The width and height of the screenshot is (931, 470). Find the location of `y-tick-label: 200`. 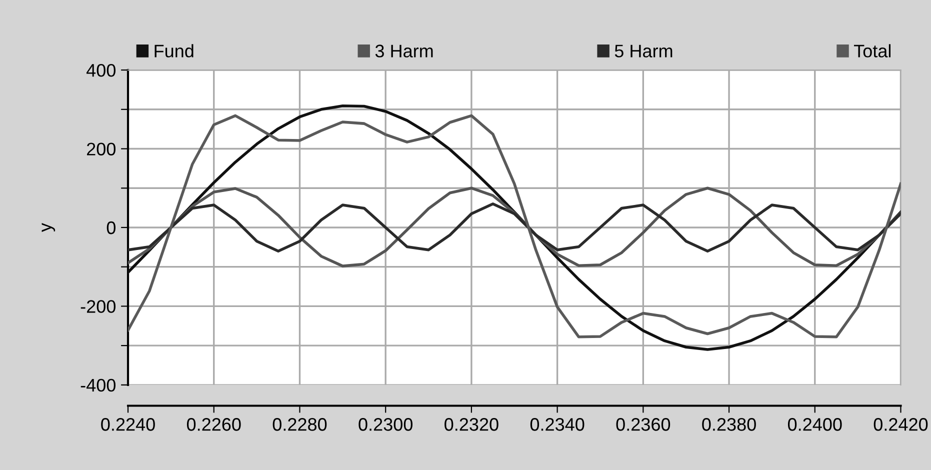

y-tick-label: 200 is located at coordinates (101, 149).